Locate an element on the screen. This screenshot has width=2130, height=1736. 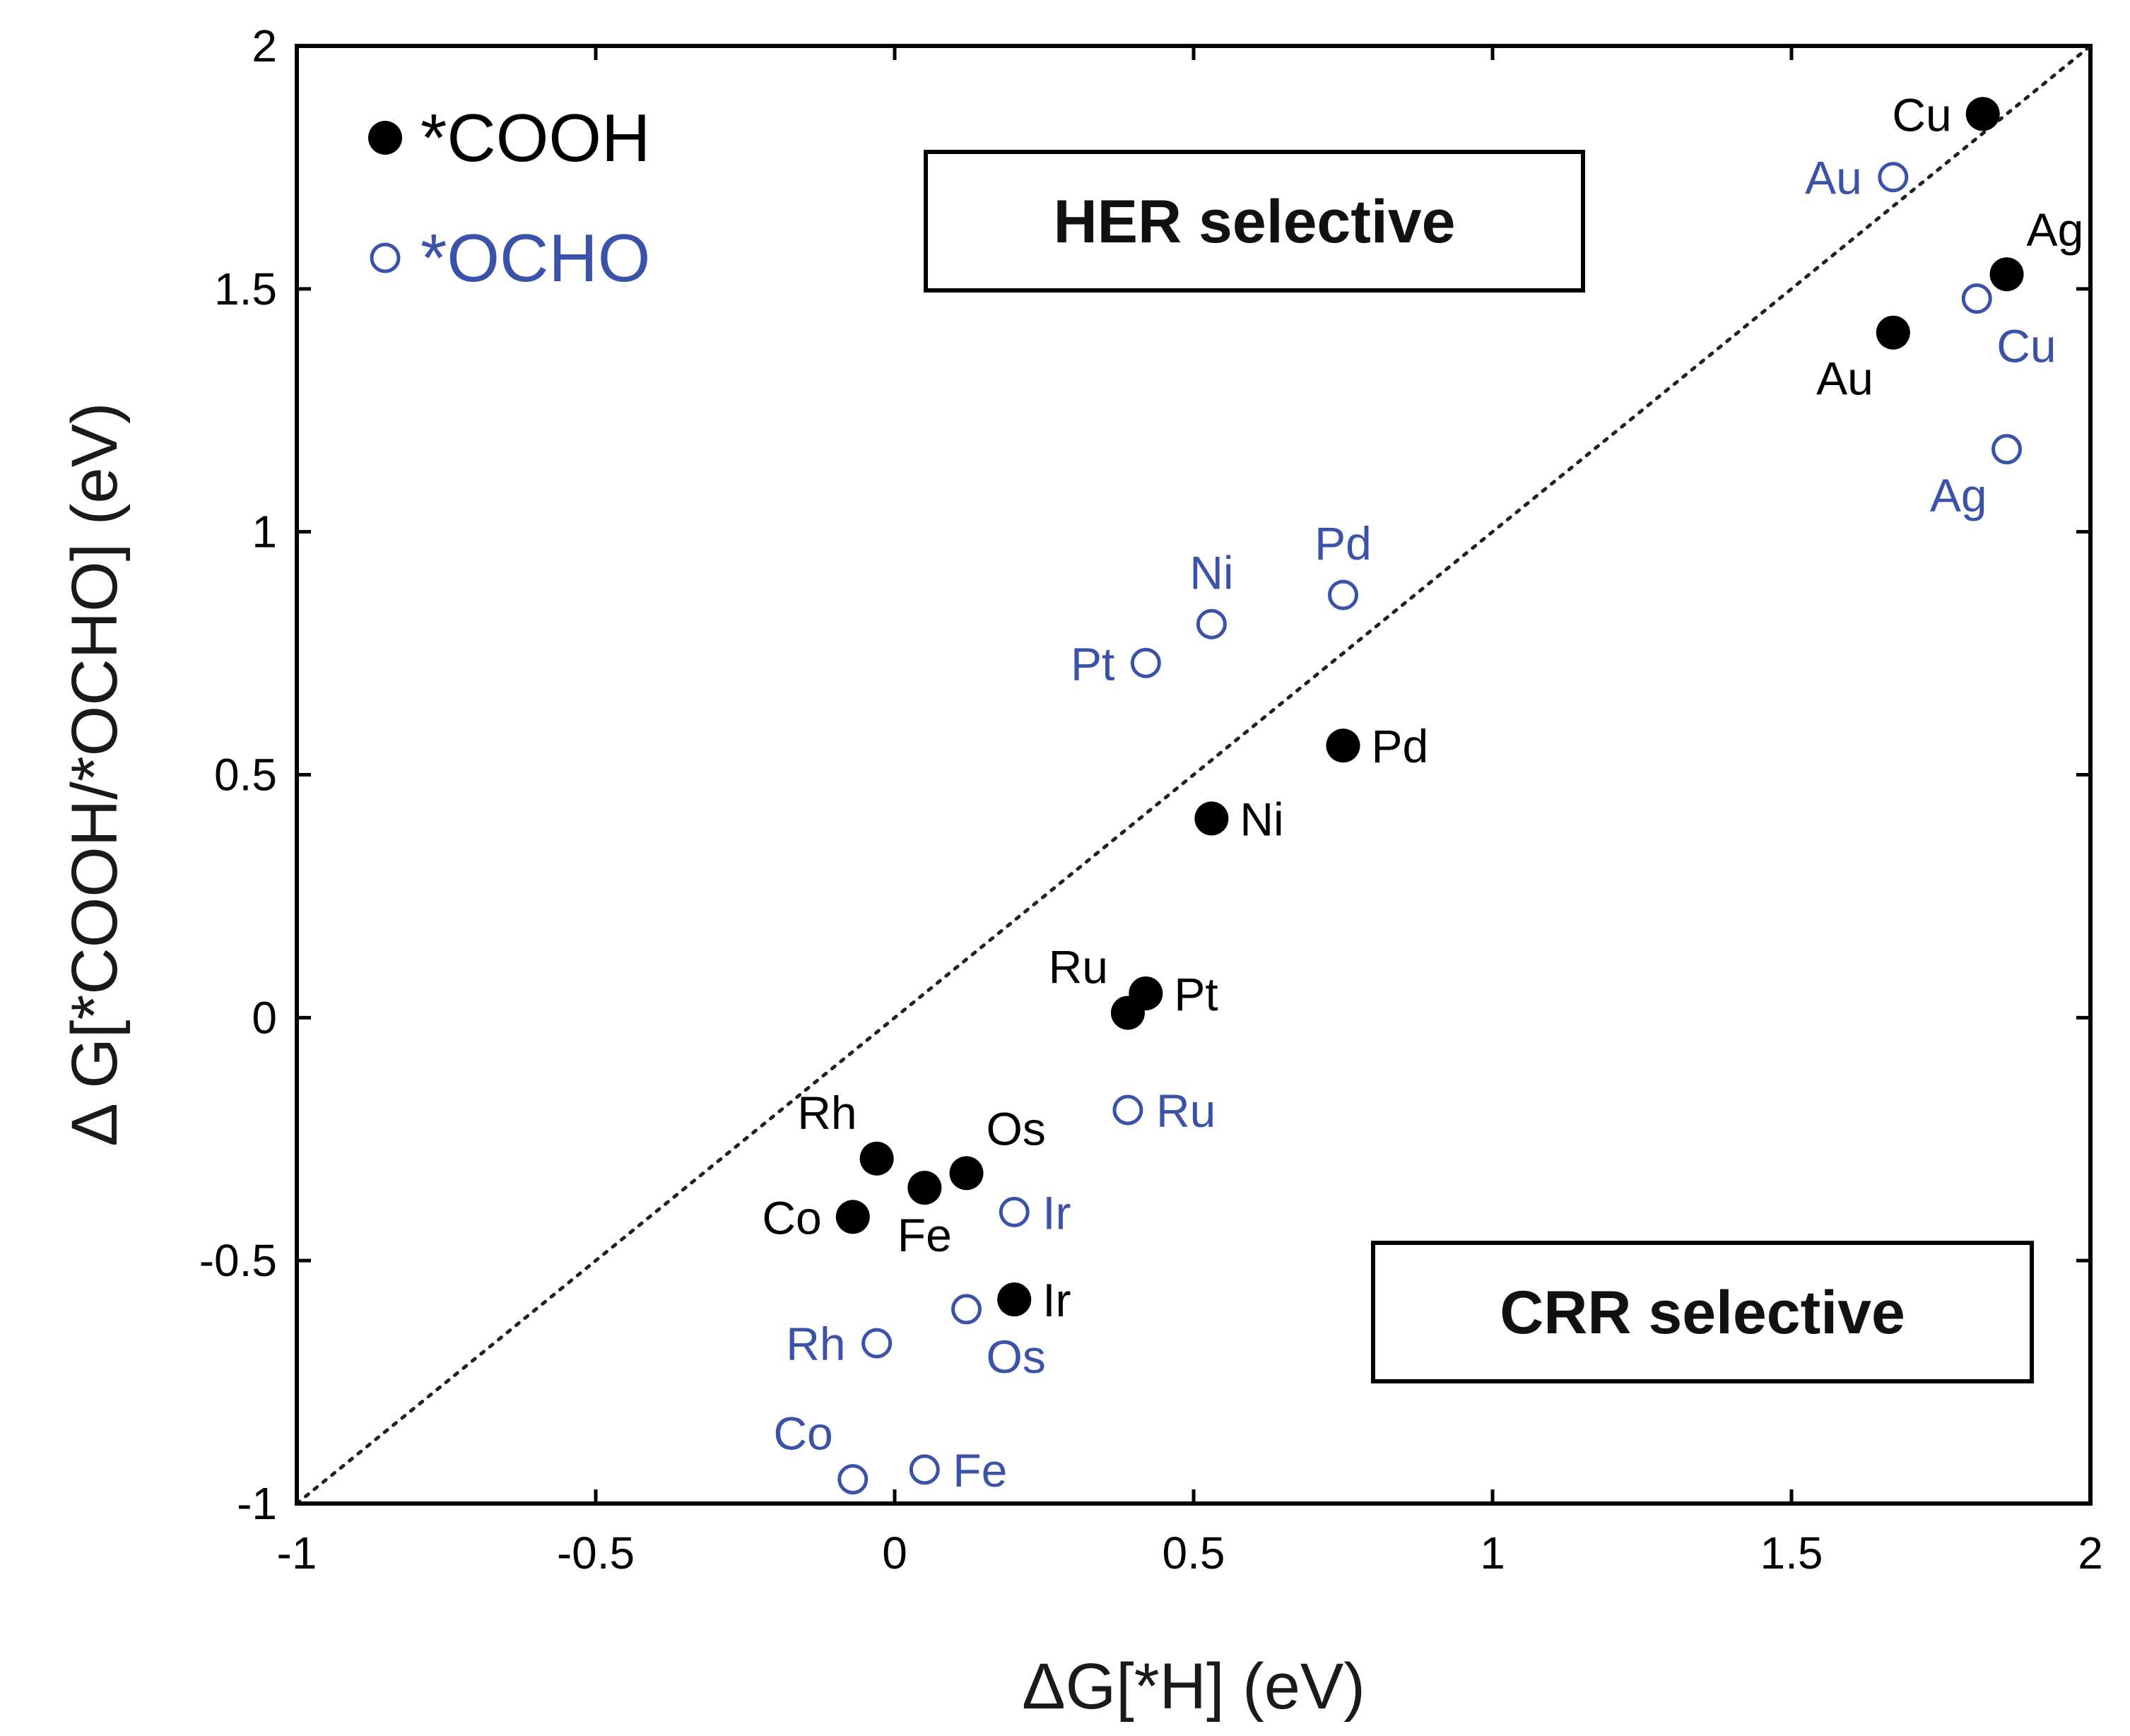
x-tick-label: 1 is located at coordinates (1492, 1553).